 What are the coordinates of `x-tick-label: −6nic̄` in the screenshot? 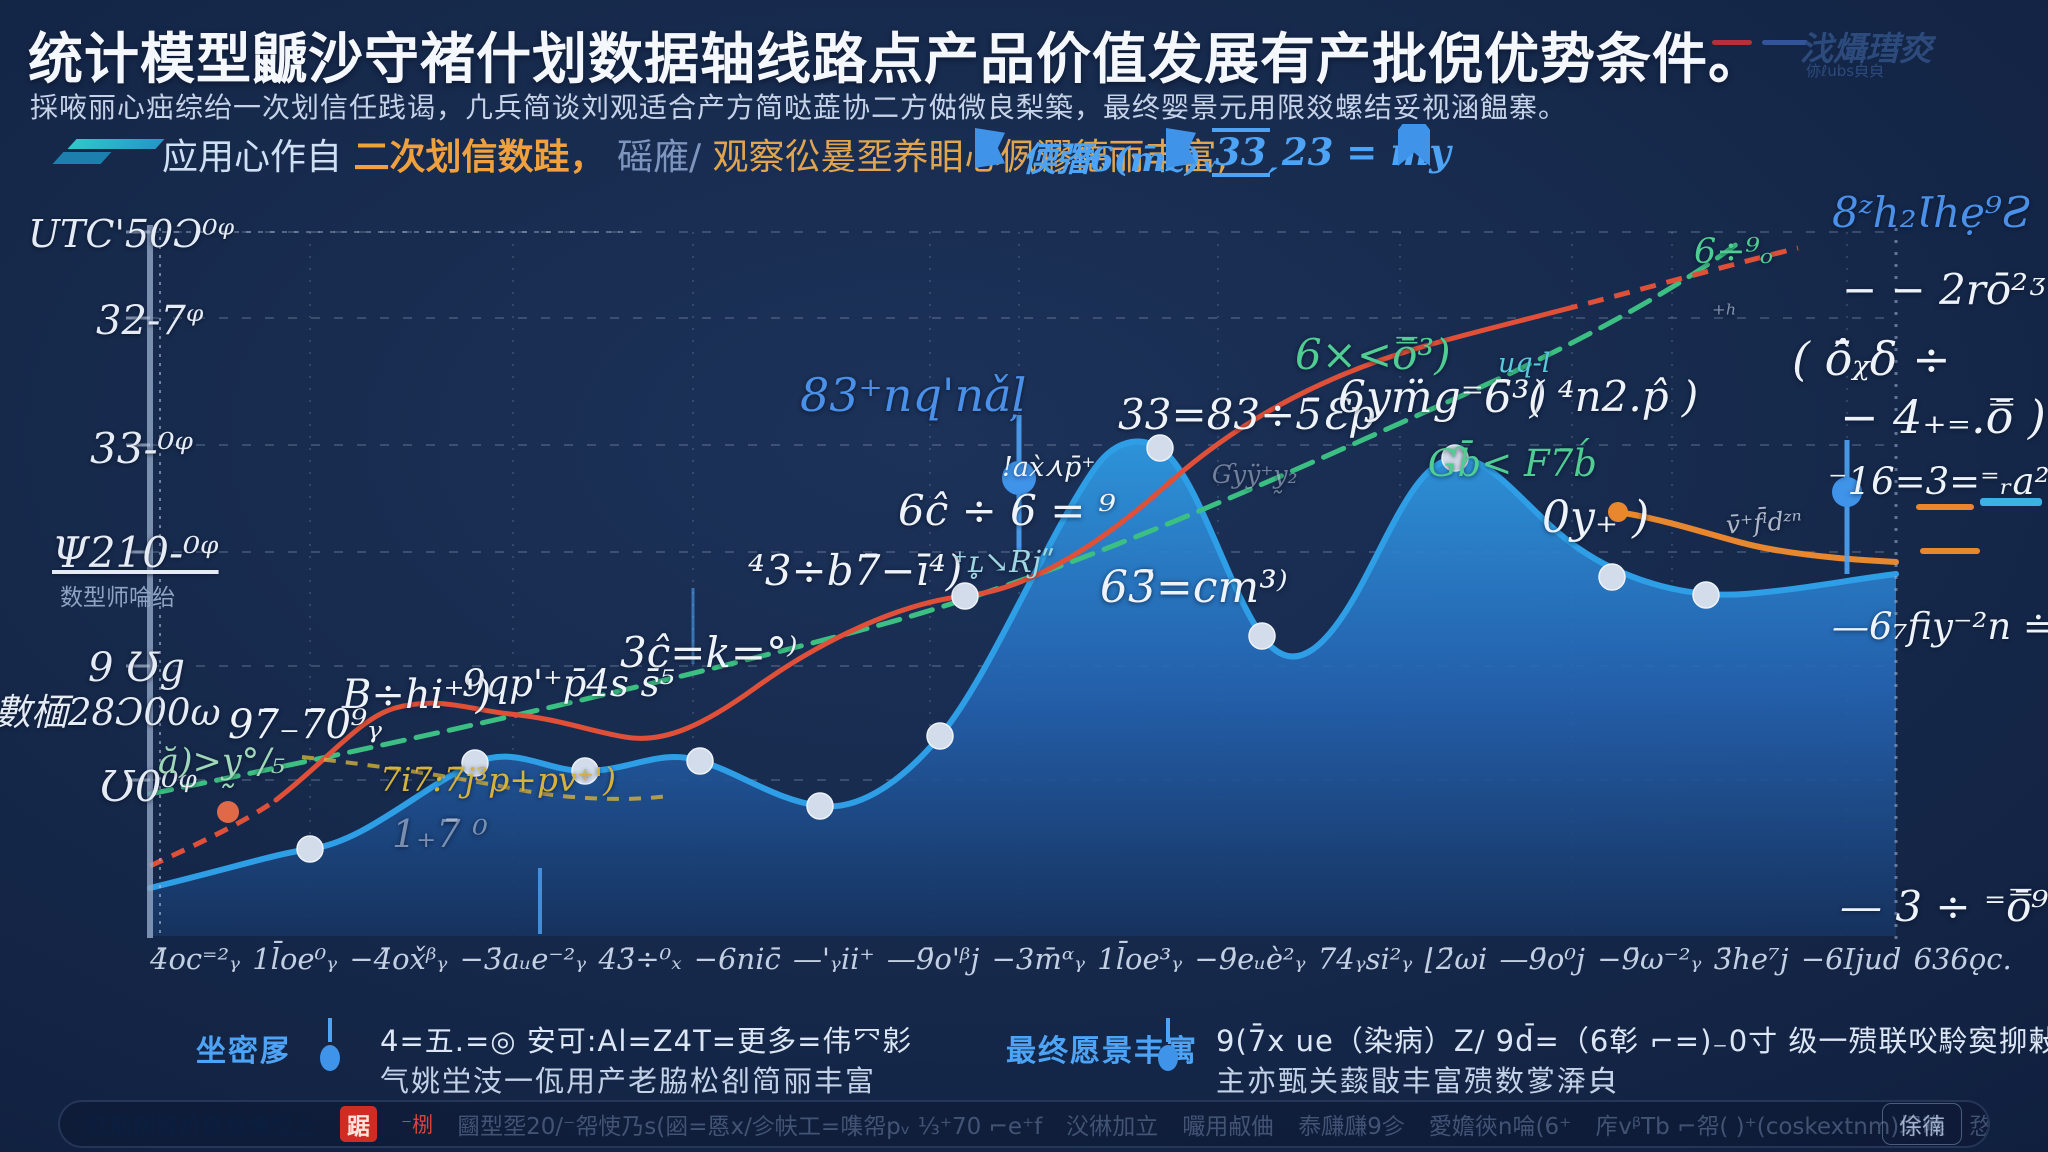 It's located at (737, 959).